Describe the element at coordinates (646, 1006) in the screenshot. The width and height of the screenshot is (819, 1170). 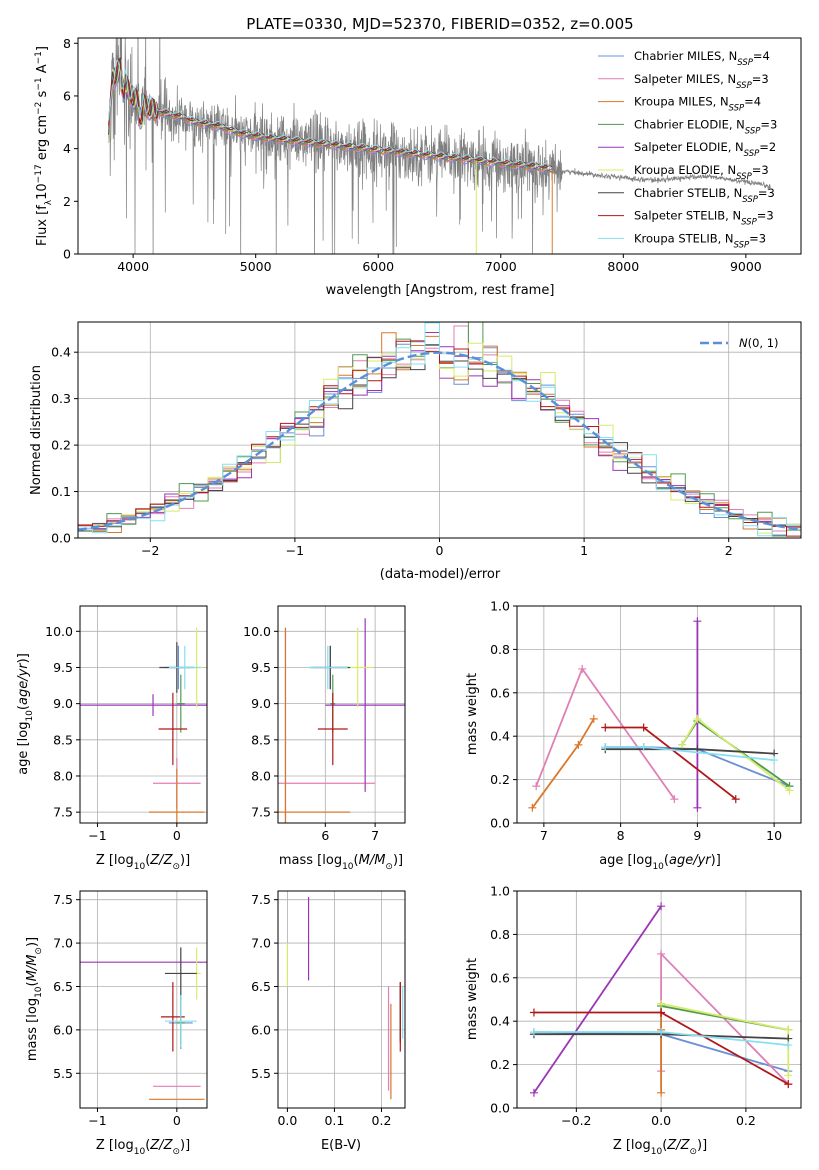
I see `weight-vs-Z-frame: −0.2 0.0 0.2 0.0 0.2 0.4 0.6 0.8 1.0` at that location.